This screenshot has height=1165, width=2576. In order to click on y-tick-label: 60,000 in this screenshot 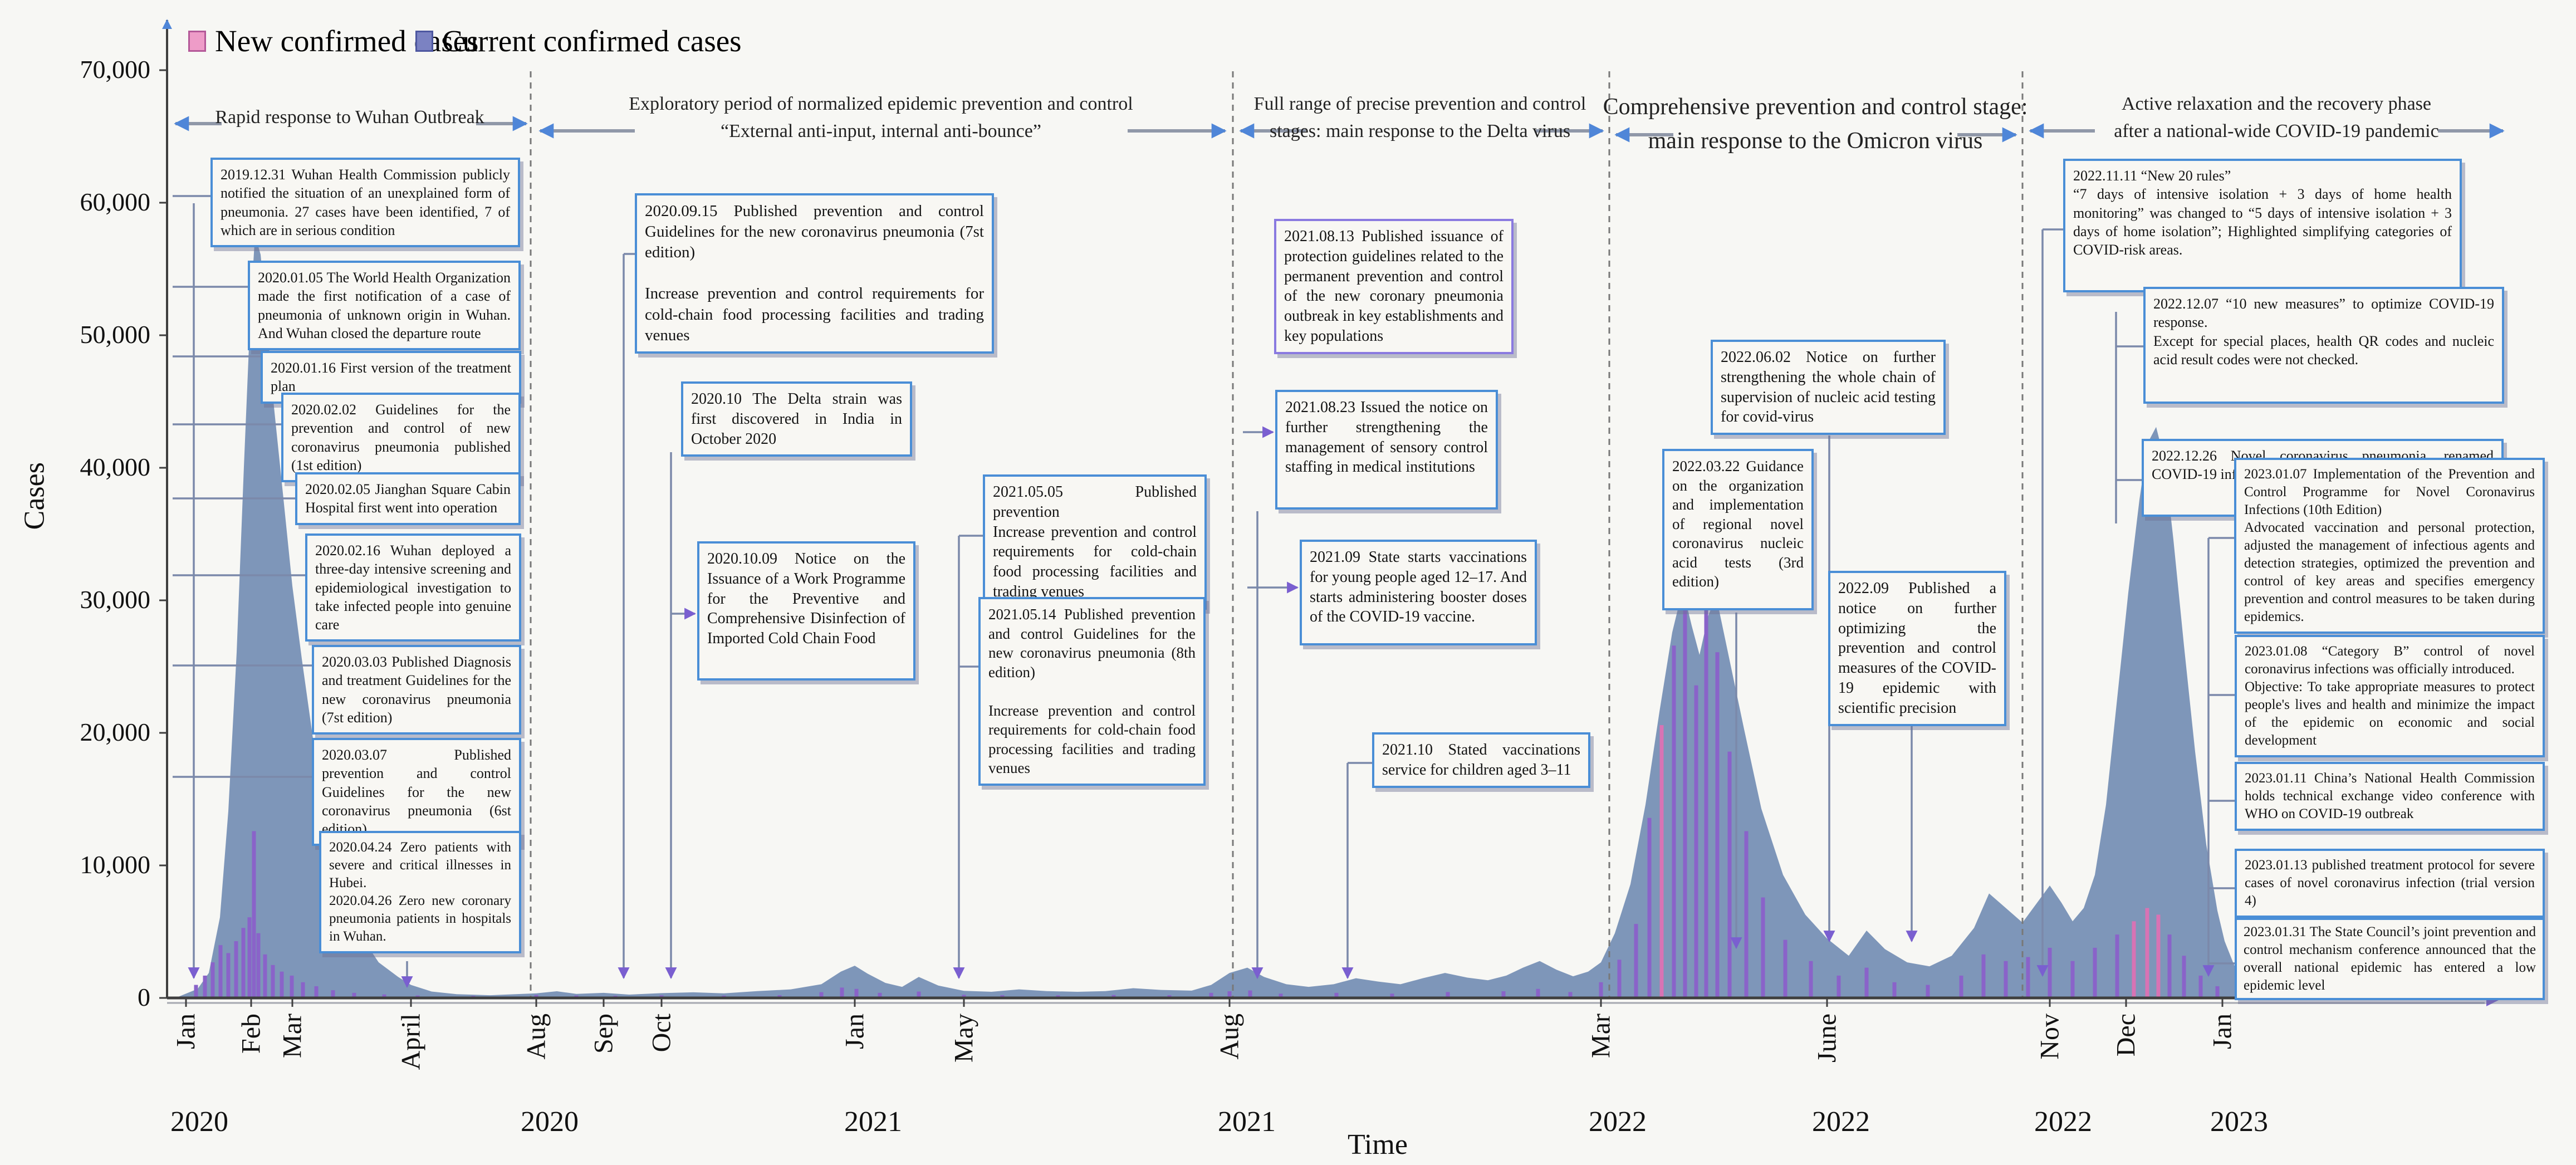, I will do `click(115, 202)`.